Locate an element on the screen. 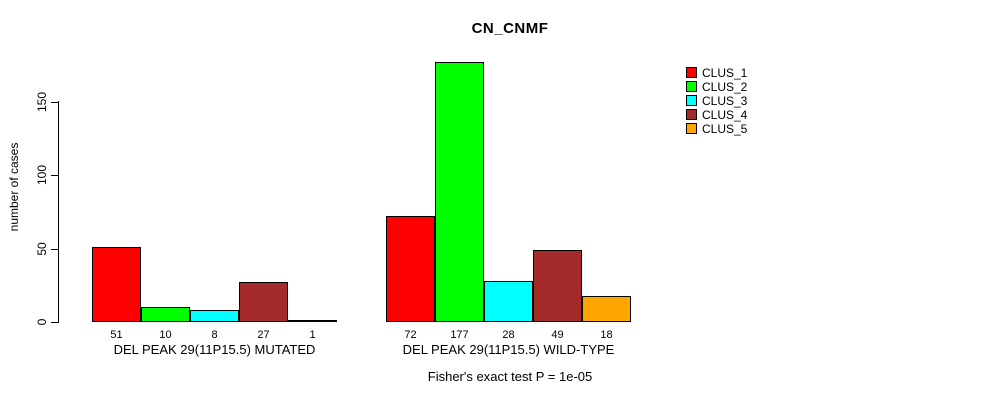  legend-label-clus_4: CLUS_4 is located at coordinates (725, 115).